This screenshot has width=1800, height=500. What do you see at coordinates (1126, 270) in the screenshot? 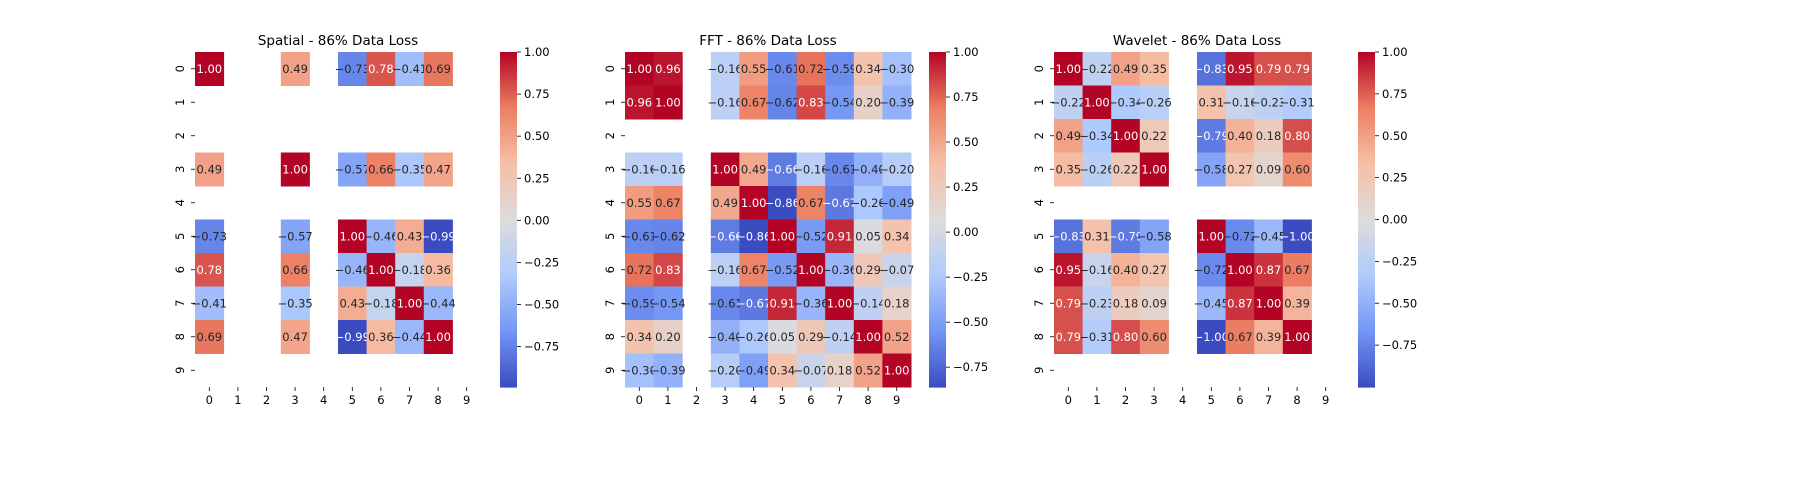
I see `cell-value-label: 0.40` at bounding box center [1126, 270].